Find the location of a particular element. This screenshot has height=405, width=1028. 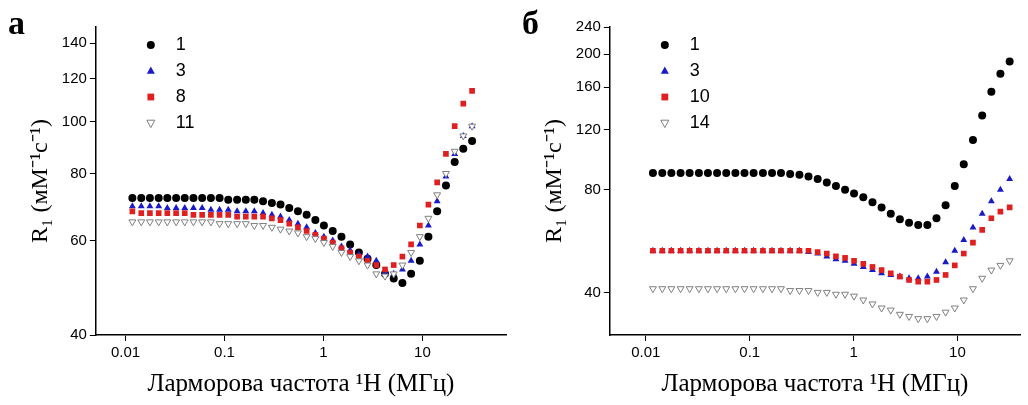

legend-label: 10 is located at coordinates (699, 95).